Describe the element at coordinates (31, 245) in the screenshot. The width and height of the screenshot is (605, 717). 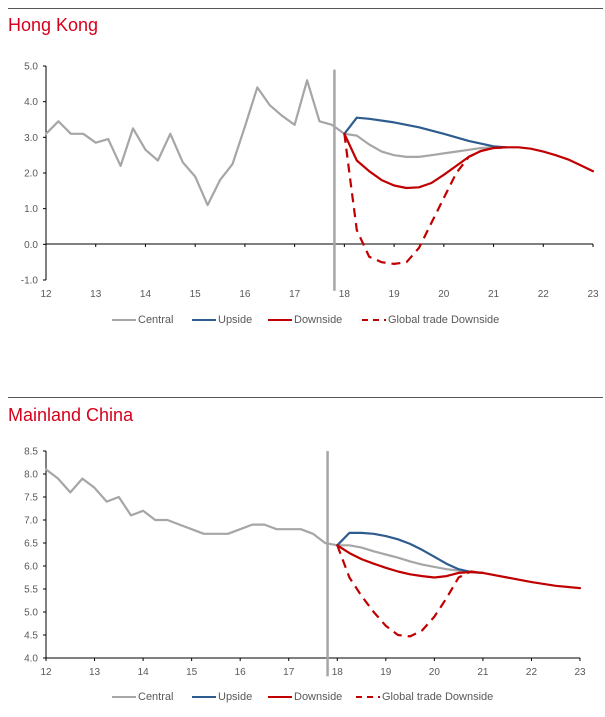
I see `y-tick-label: 0.0` at that location.